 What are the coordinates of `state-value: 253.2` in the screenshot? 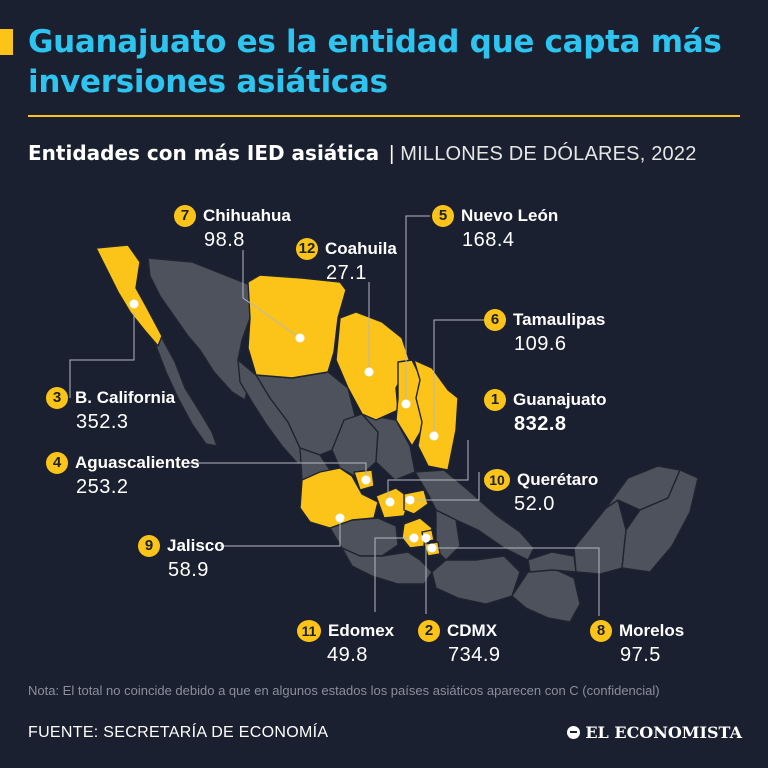 It's located at (102, 487).